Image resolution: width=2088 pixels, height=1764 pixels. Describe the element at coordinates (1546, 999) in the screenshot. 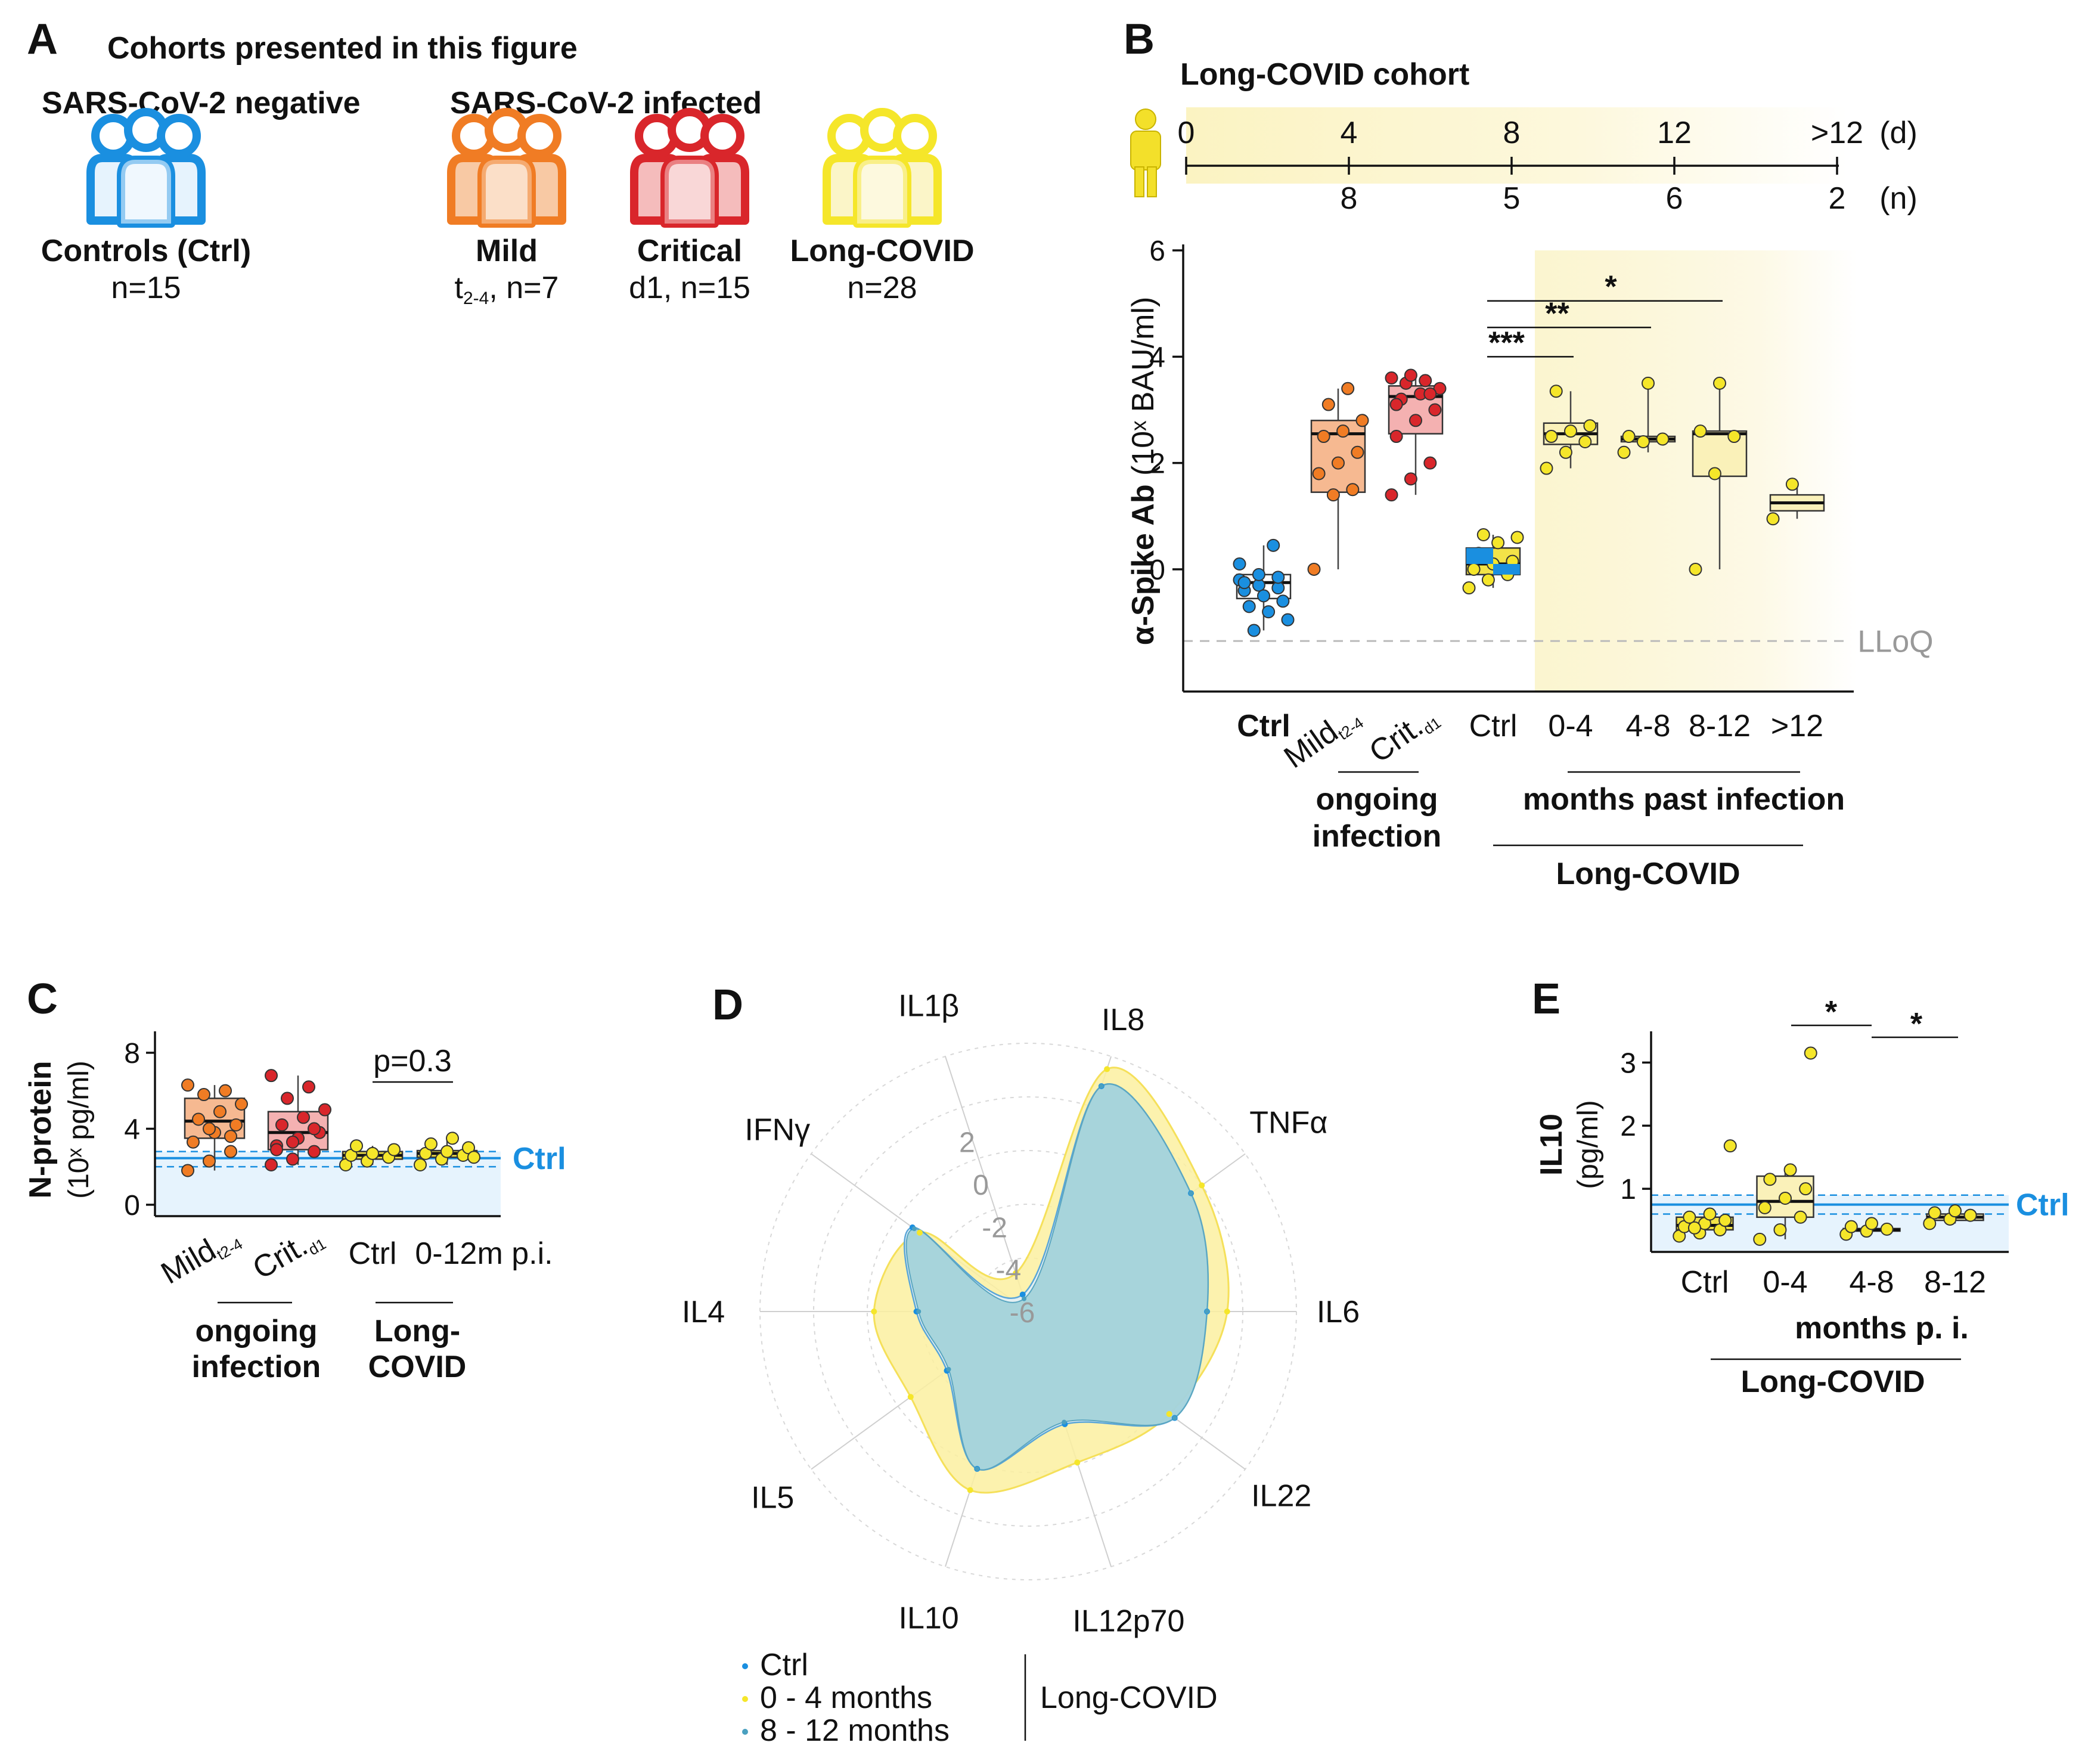

I see `panel-letter-e: E` at that location.